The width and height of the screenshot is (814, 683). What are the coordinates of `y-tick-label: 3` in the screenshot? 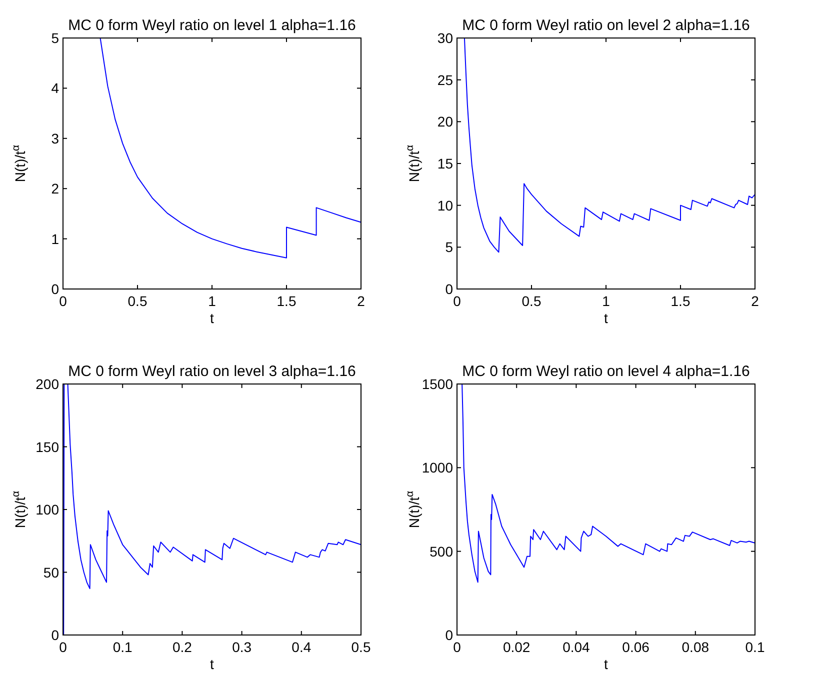 It's located at (55, 138).